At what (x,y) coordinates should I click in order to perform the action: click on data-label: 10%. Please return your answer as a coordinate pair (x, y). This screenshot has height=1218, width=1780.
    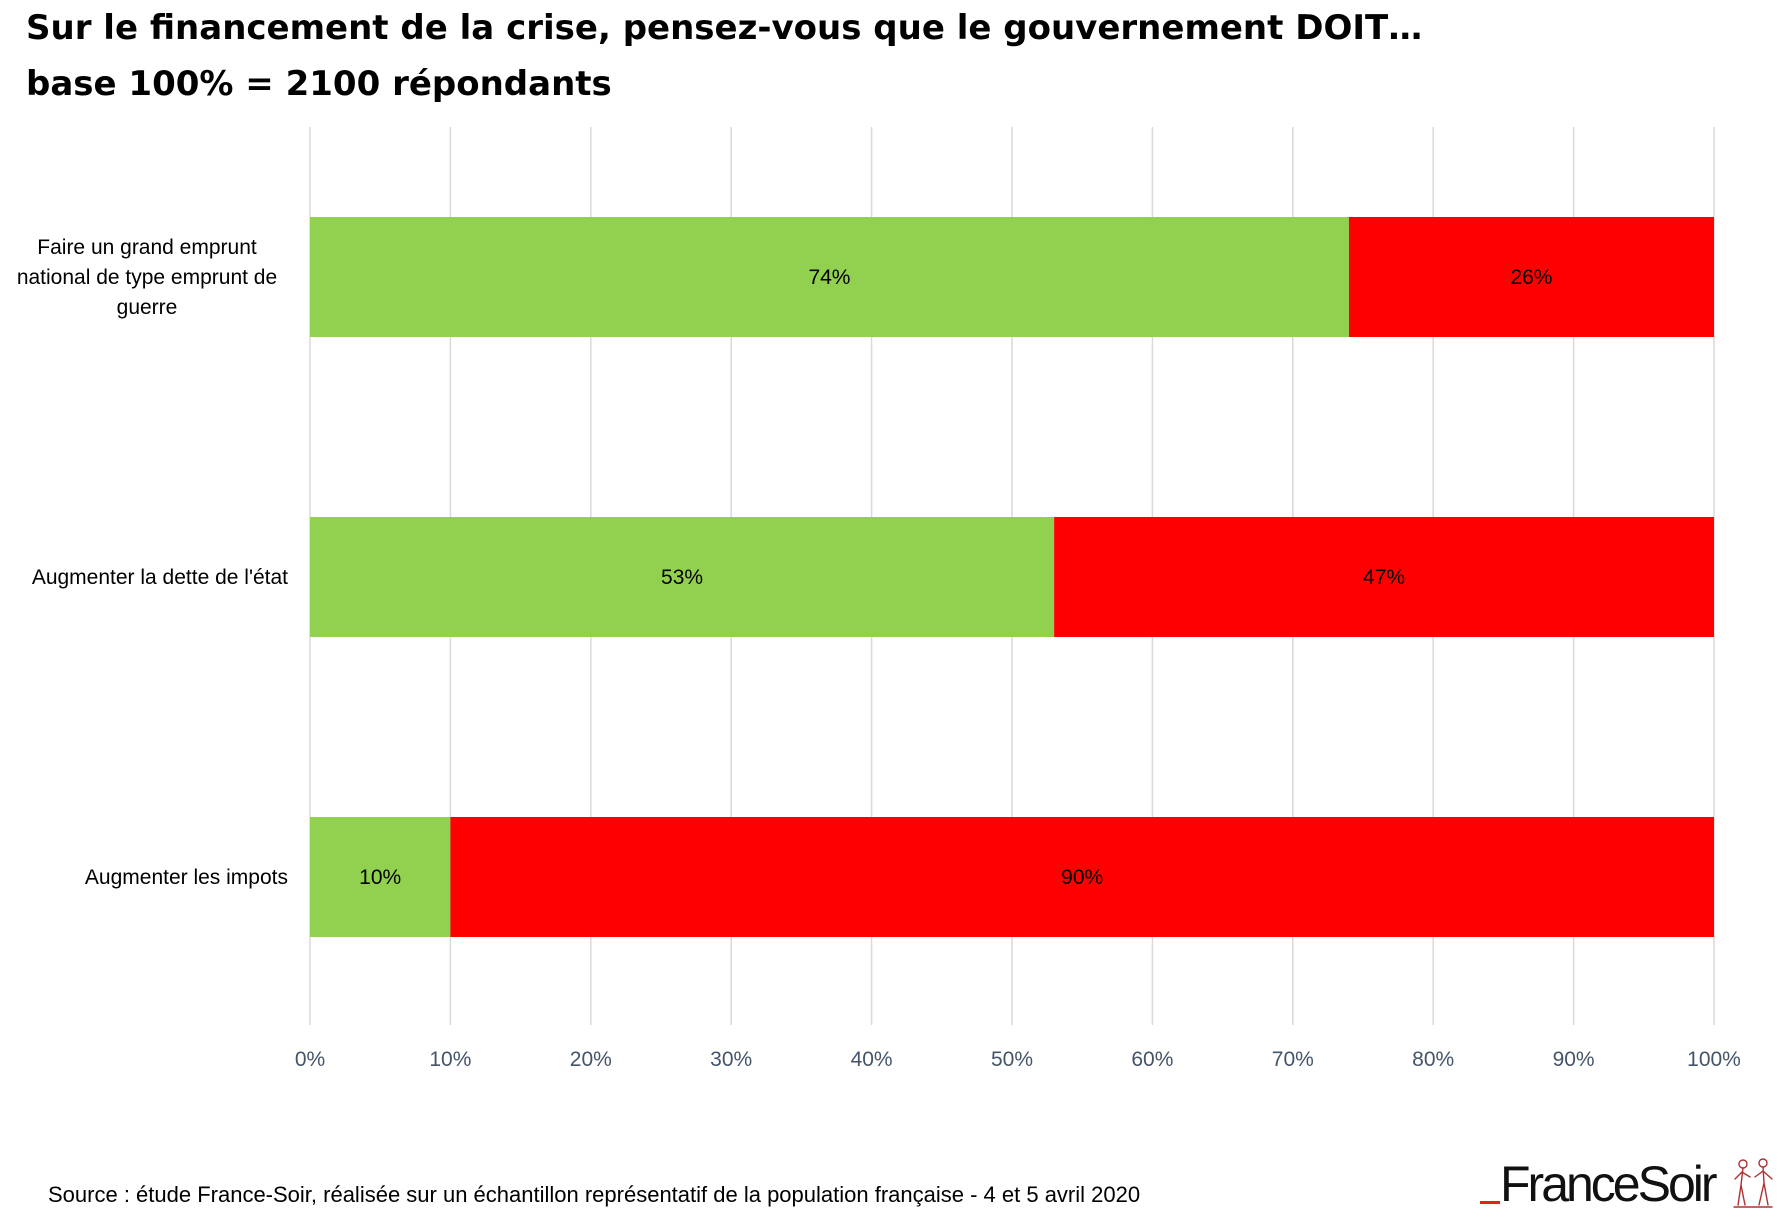
    Looking at the image, I should click on (380, 877).